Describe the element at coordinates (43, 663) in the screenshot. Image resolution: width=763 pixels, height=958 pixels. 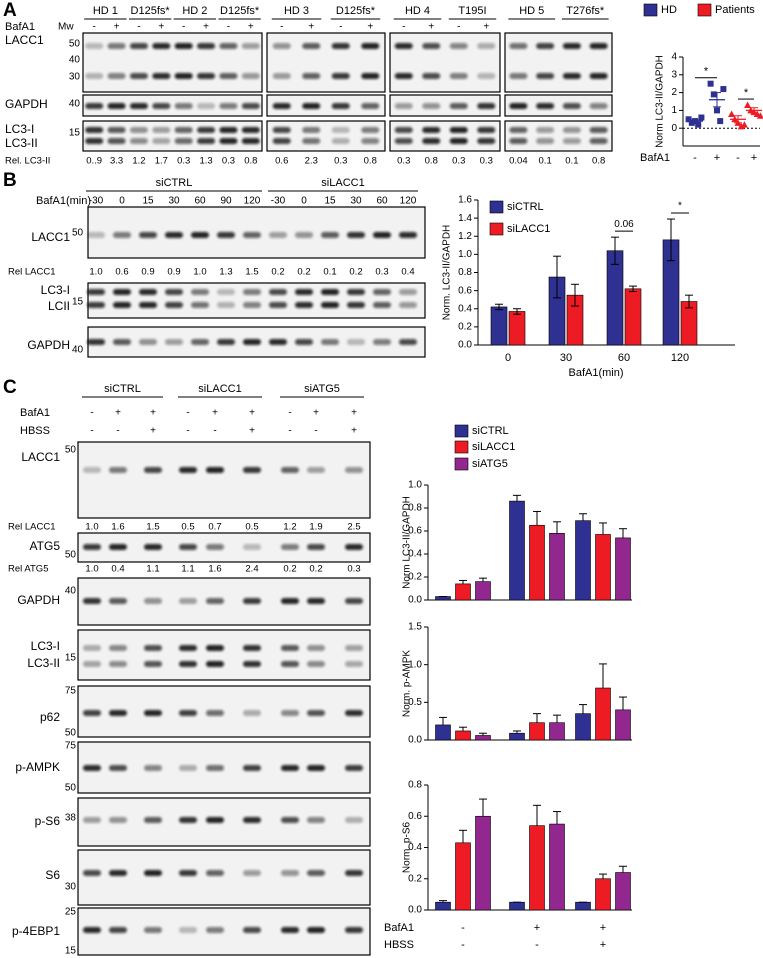
I see `protein-label: LC3-II` at that location.